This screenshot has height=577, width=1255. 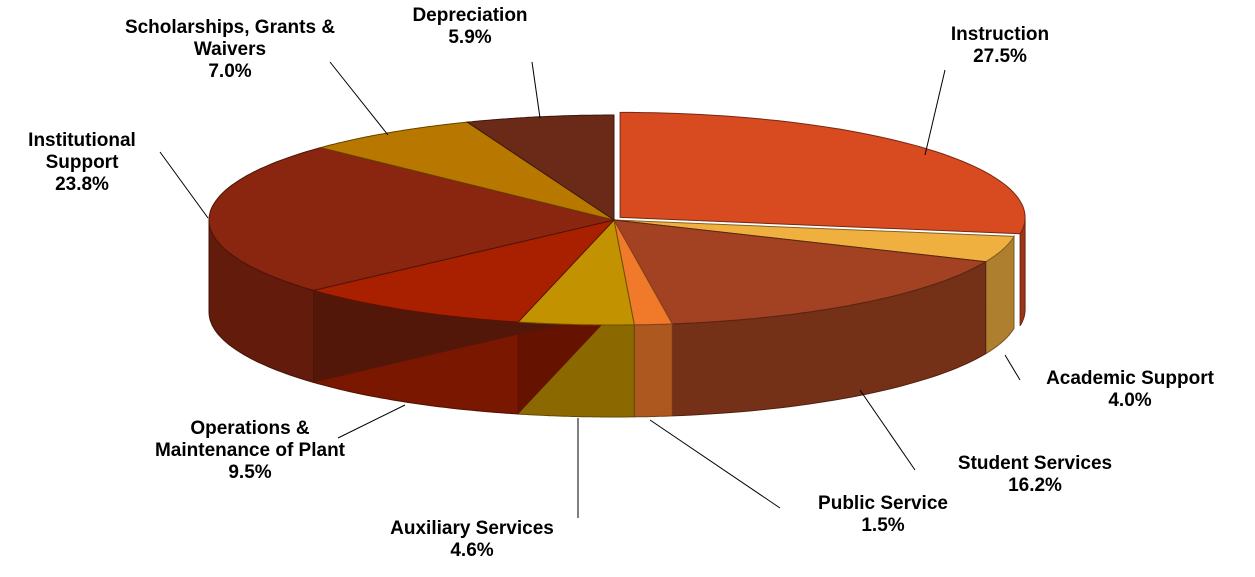 I want to click on slice-label: Instruction 27.5%, so click(x=1000, y=46).